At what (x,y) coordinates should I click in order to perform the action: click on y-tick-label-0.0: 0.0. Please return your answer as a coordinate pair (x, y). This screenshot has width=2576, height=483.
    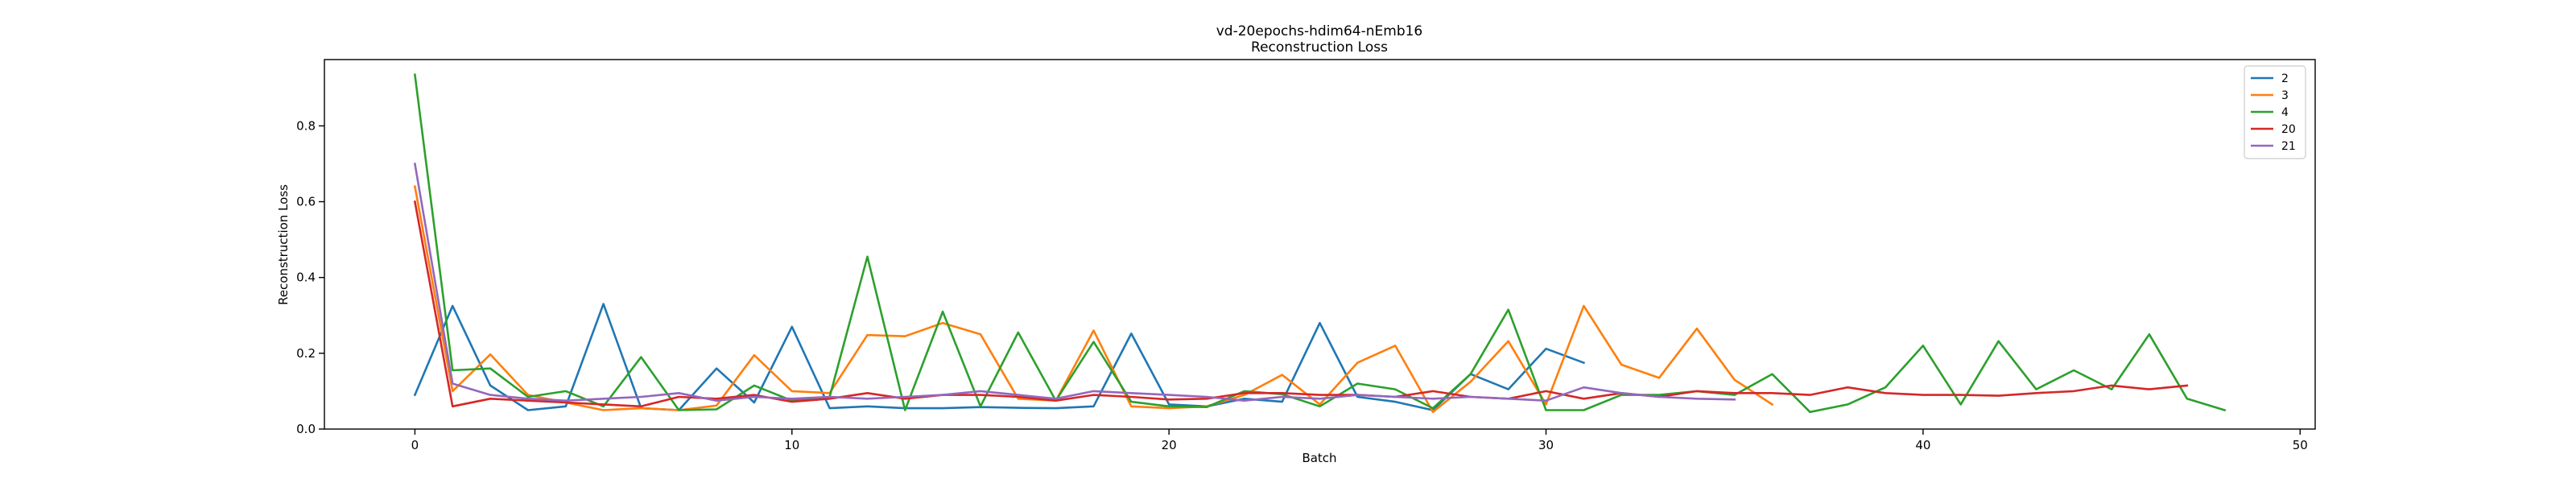
    Looking at the image, I should click on (306, 429).